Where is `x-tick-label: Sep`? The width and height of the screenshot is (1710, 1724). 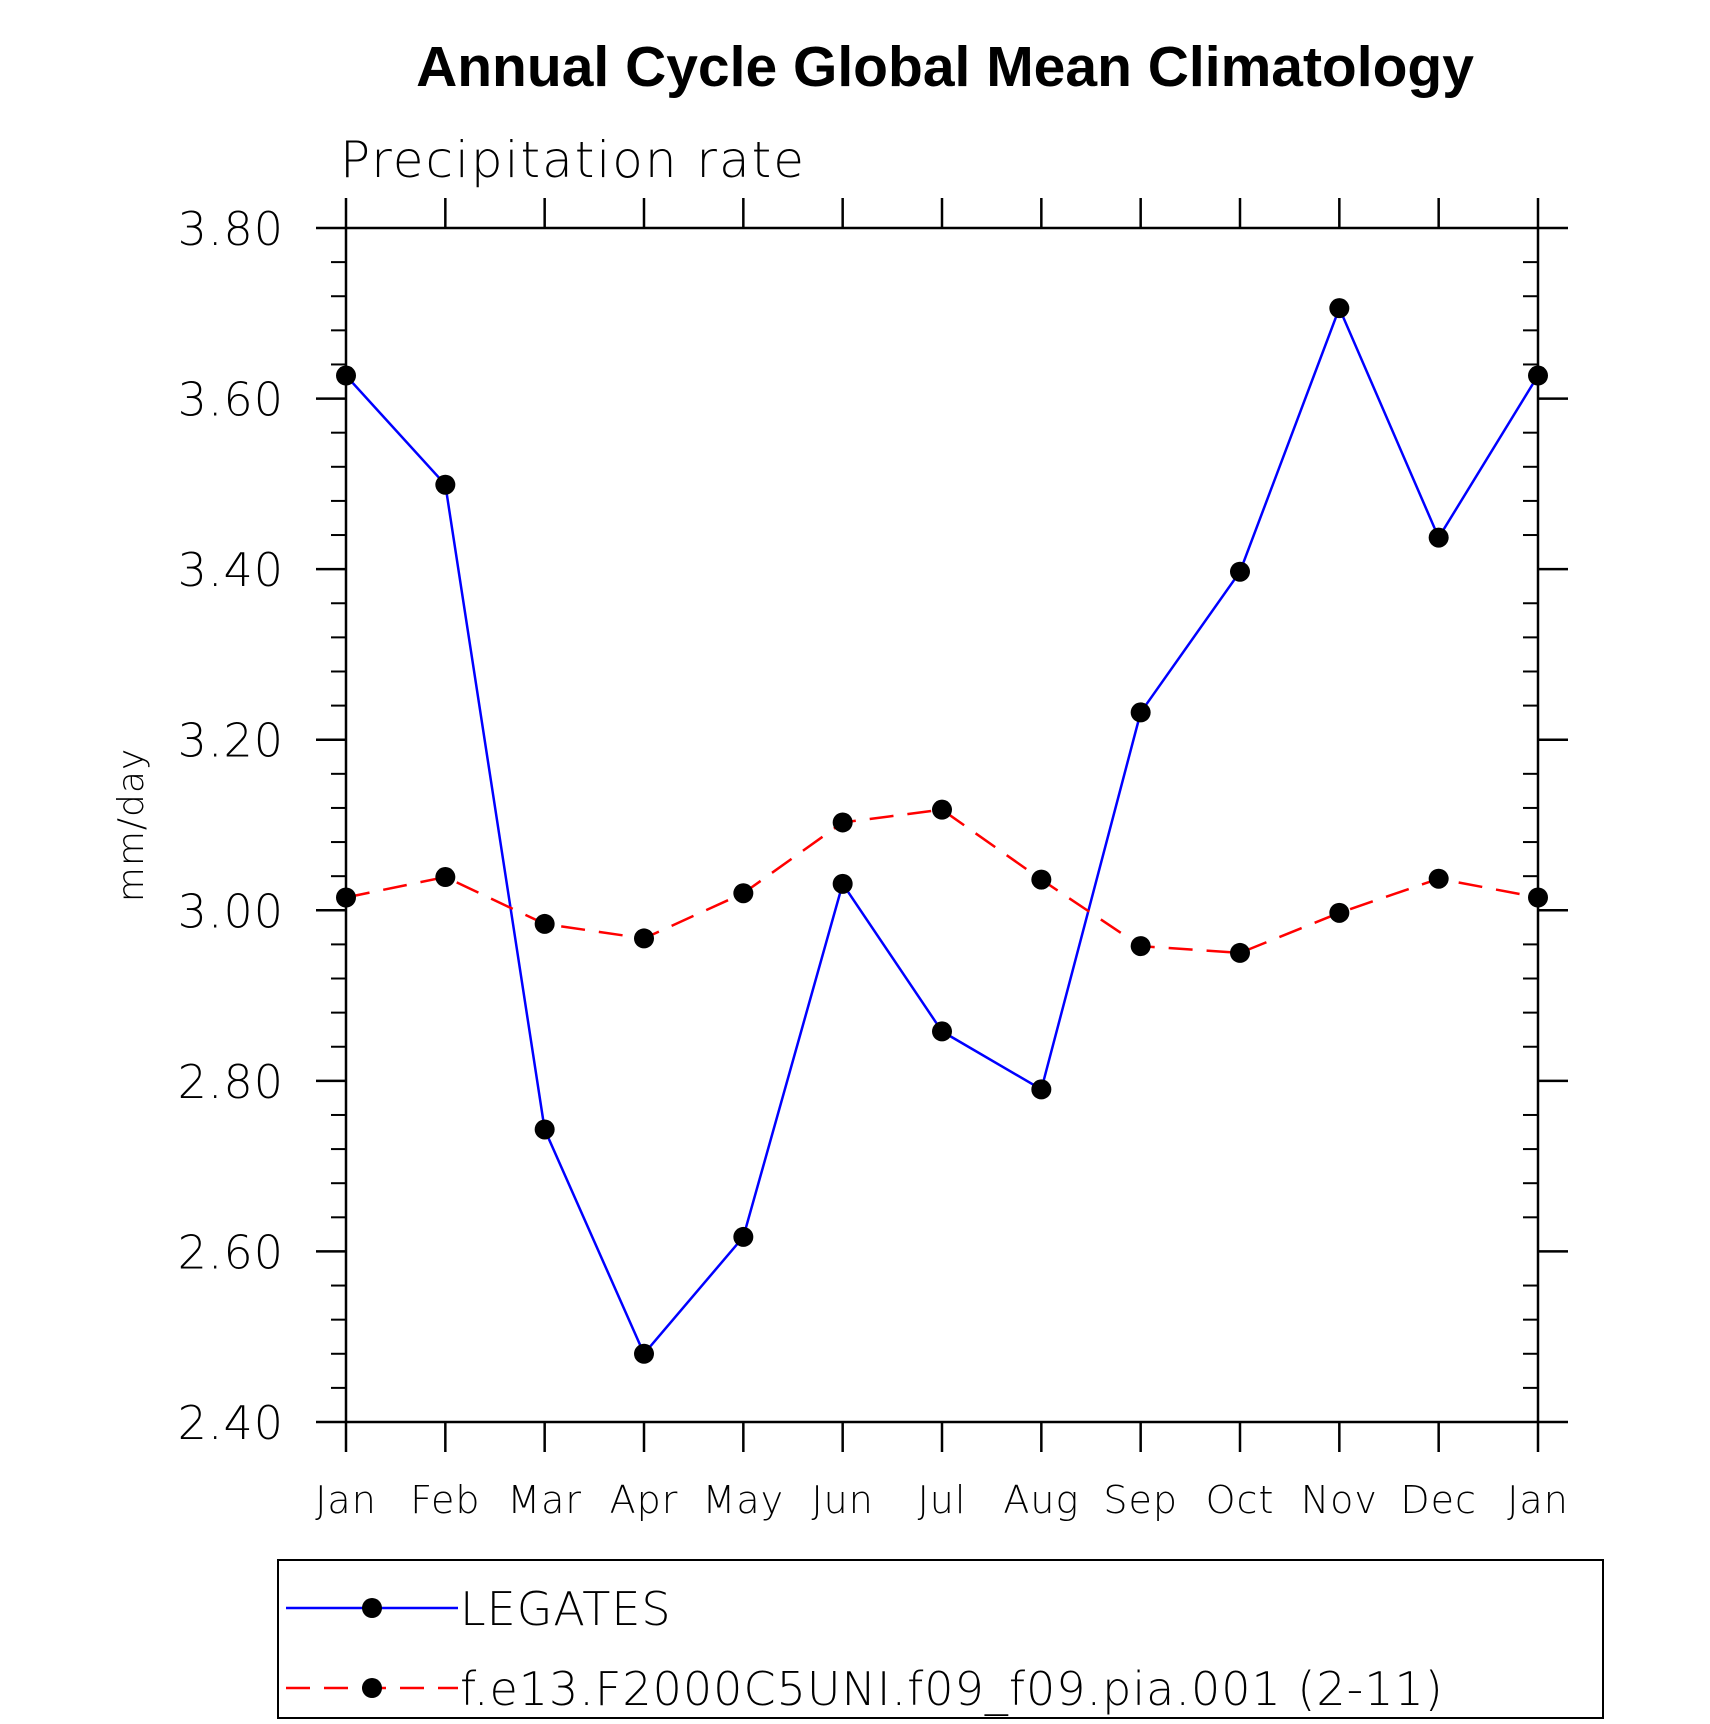
x-tick-label: Sep is located at coordinates (1140, 1500).